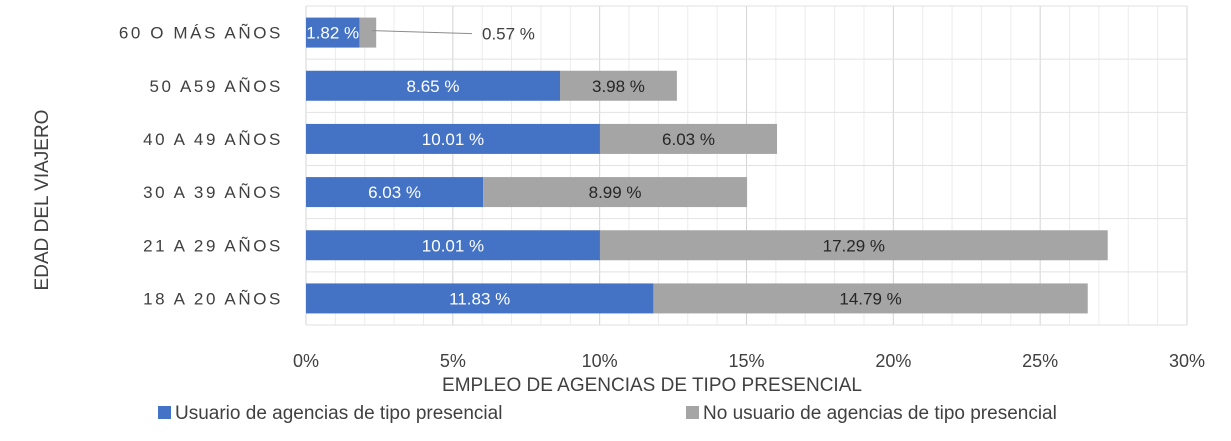 The height and width of the screenshot is (441, 1231). I want to click on data-label-usuario: 11.83 %, so click(479, 298).